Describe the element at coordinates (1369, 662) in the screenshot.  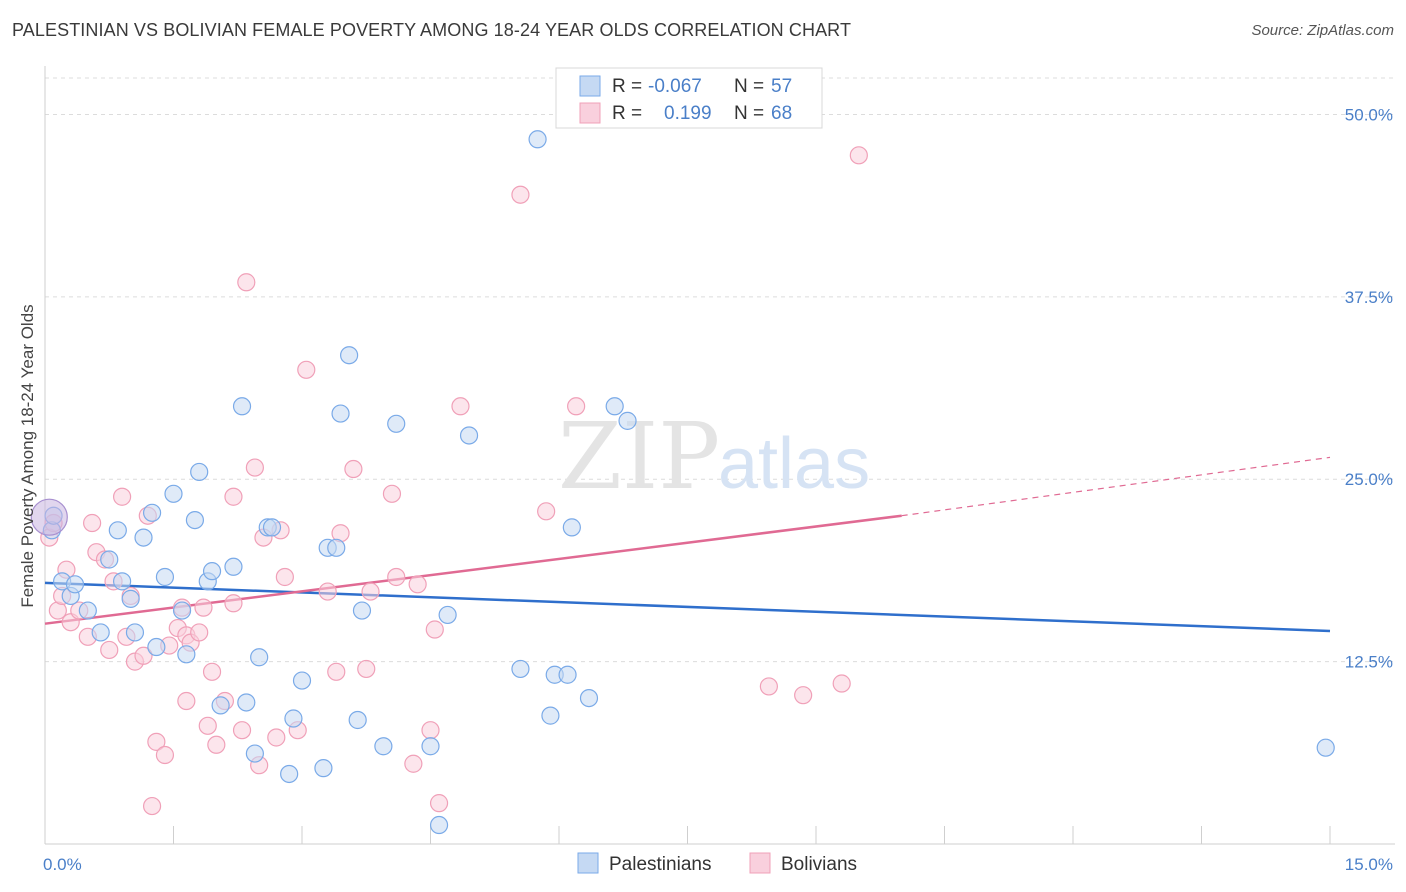
I see `y-tick-label: 12.5%` at that location.